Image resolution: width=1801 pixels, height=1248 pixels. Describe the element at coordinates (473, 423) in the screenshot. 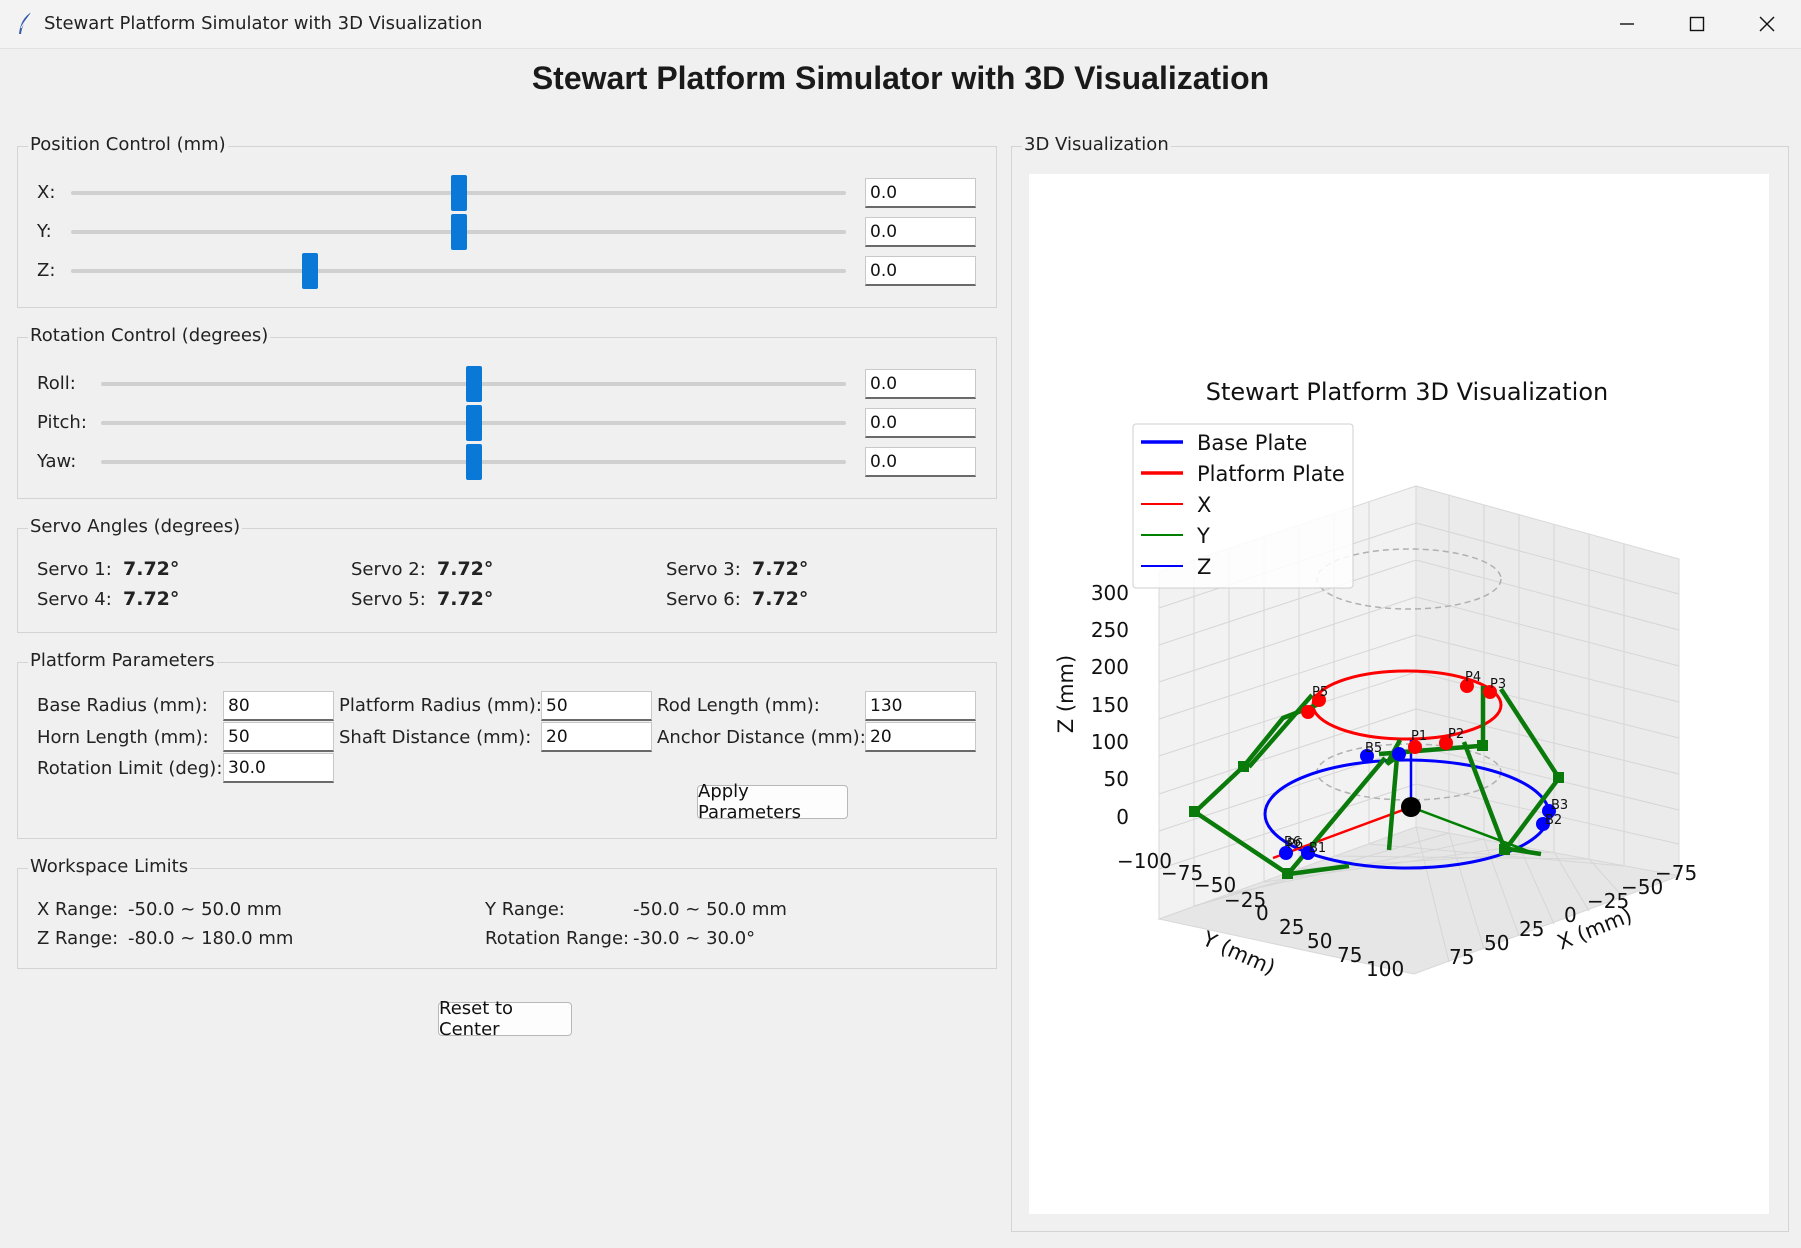

I see `pitch-slider-thumb` at that location.